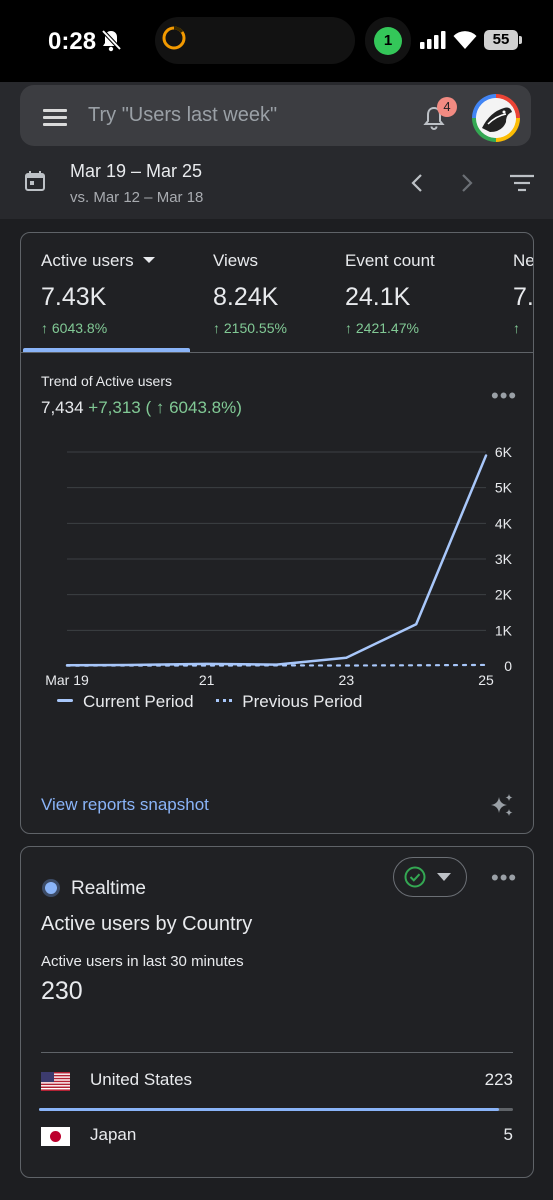 The height and width of the screenshot is (1200, 553). I want to click on chevron-left-icon, so click(417, 183).